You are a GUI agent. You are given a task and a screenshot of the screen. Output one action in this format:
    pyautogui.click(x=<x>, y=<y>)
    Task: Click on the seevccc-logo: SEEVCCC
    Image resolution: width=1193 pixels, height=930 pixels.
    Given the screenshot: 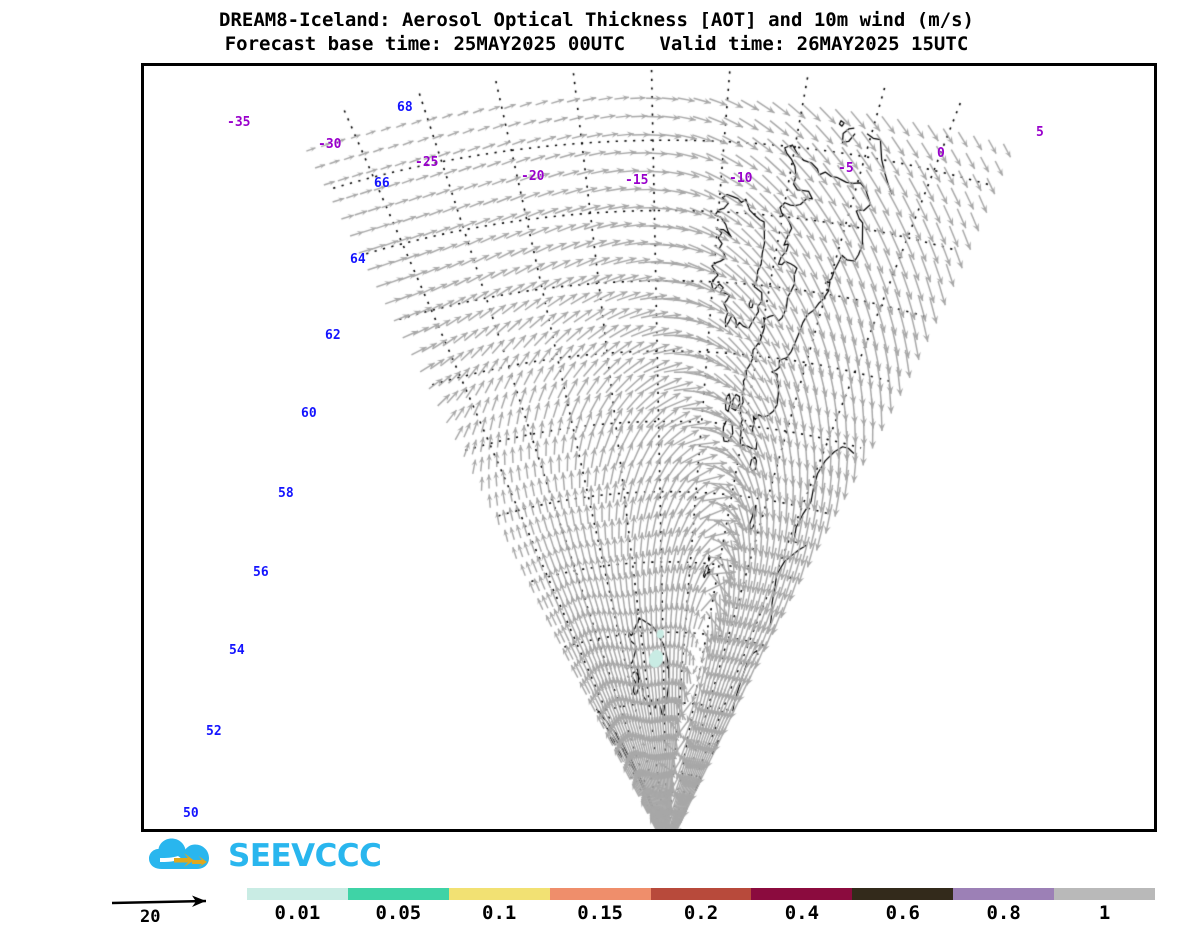 What is the action you would take?
    pyautogui.click(x=265, y=856)
    